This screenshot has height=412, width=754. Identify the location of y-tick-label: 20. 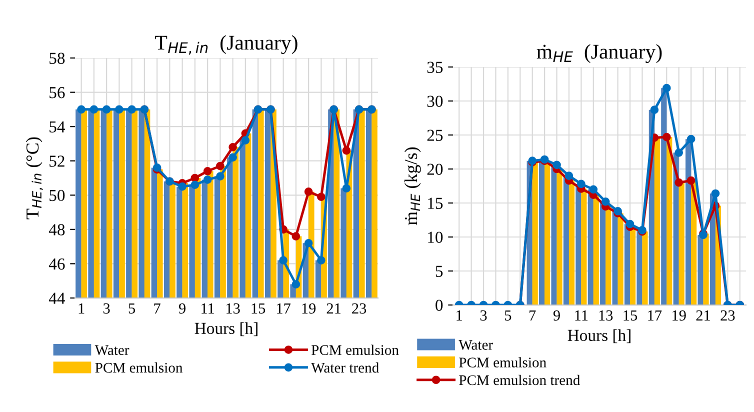
(435, 169).